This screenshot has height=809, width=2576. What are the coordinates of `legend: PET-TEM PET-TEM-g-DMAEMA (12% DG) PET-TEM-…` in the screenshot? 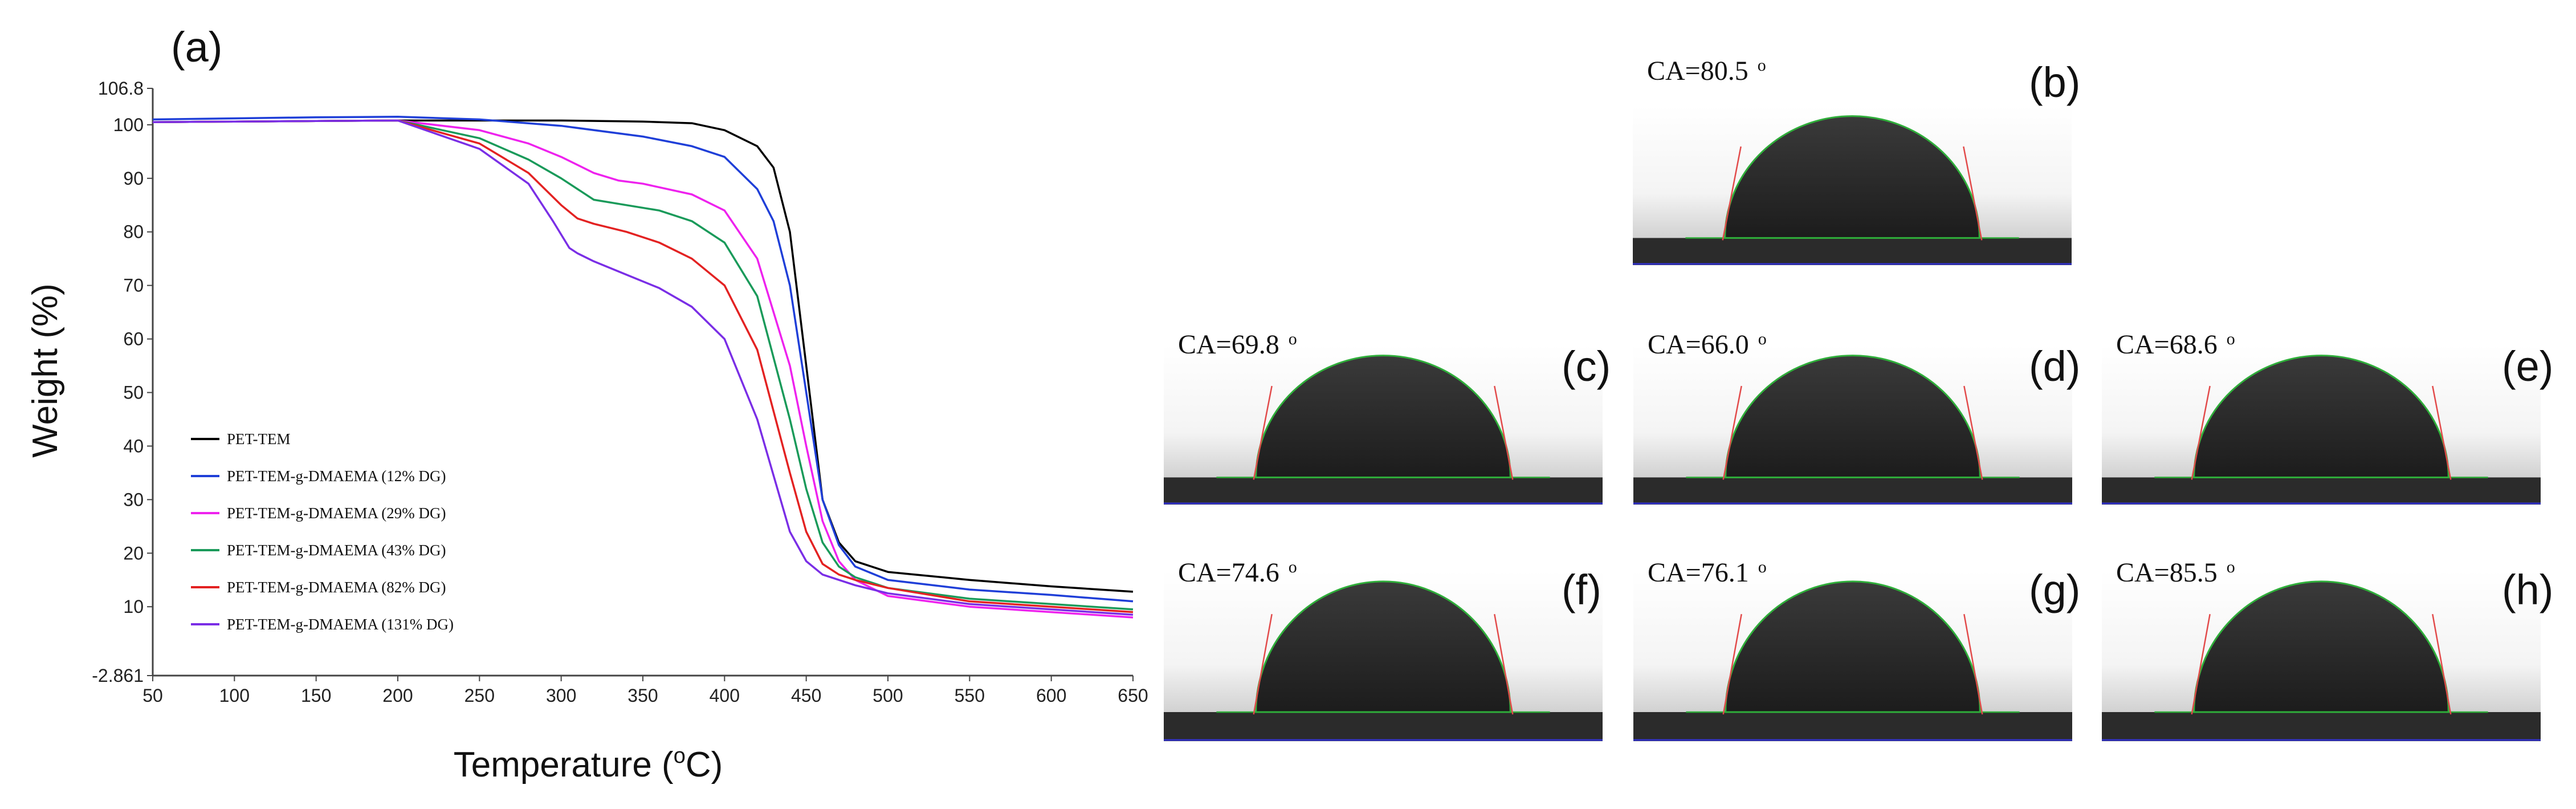 It's located at (322, 531).